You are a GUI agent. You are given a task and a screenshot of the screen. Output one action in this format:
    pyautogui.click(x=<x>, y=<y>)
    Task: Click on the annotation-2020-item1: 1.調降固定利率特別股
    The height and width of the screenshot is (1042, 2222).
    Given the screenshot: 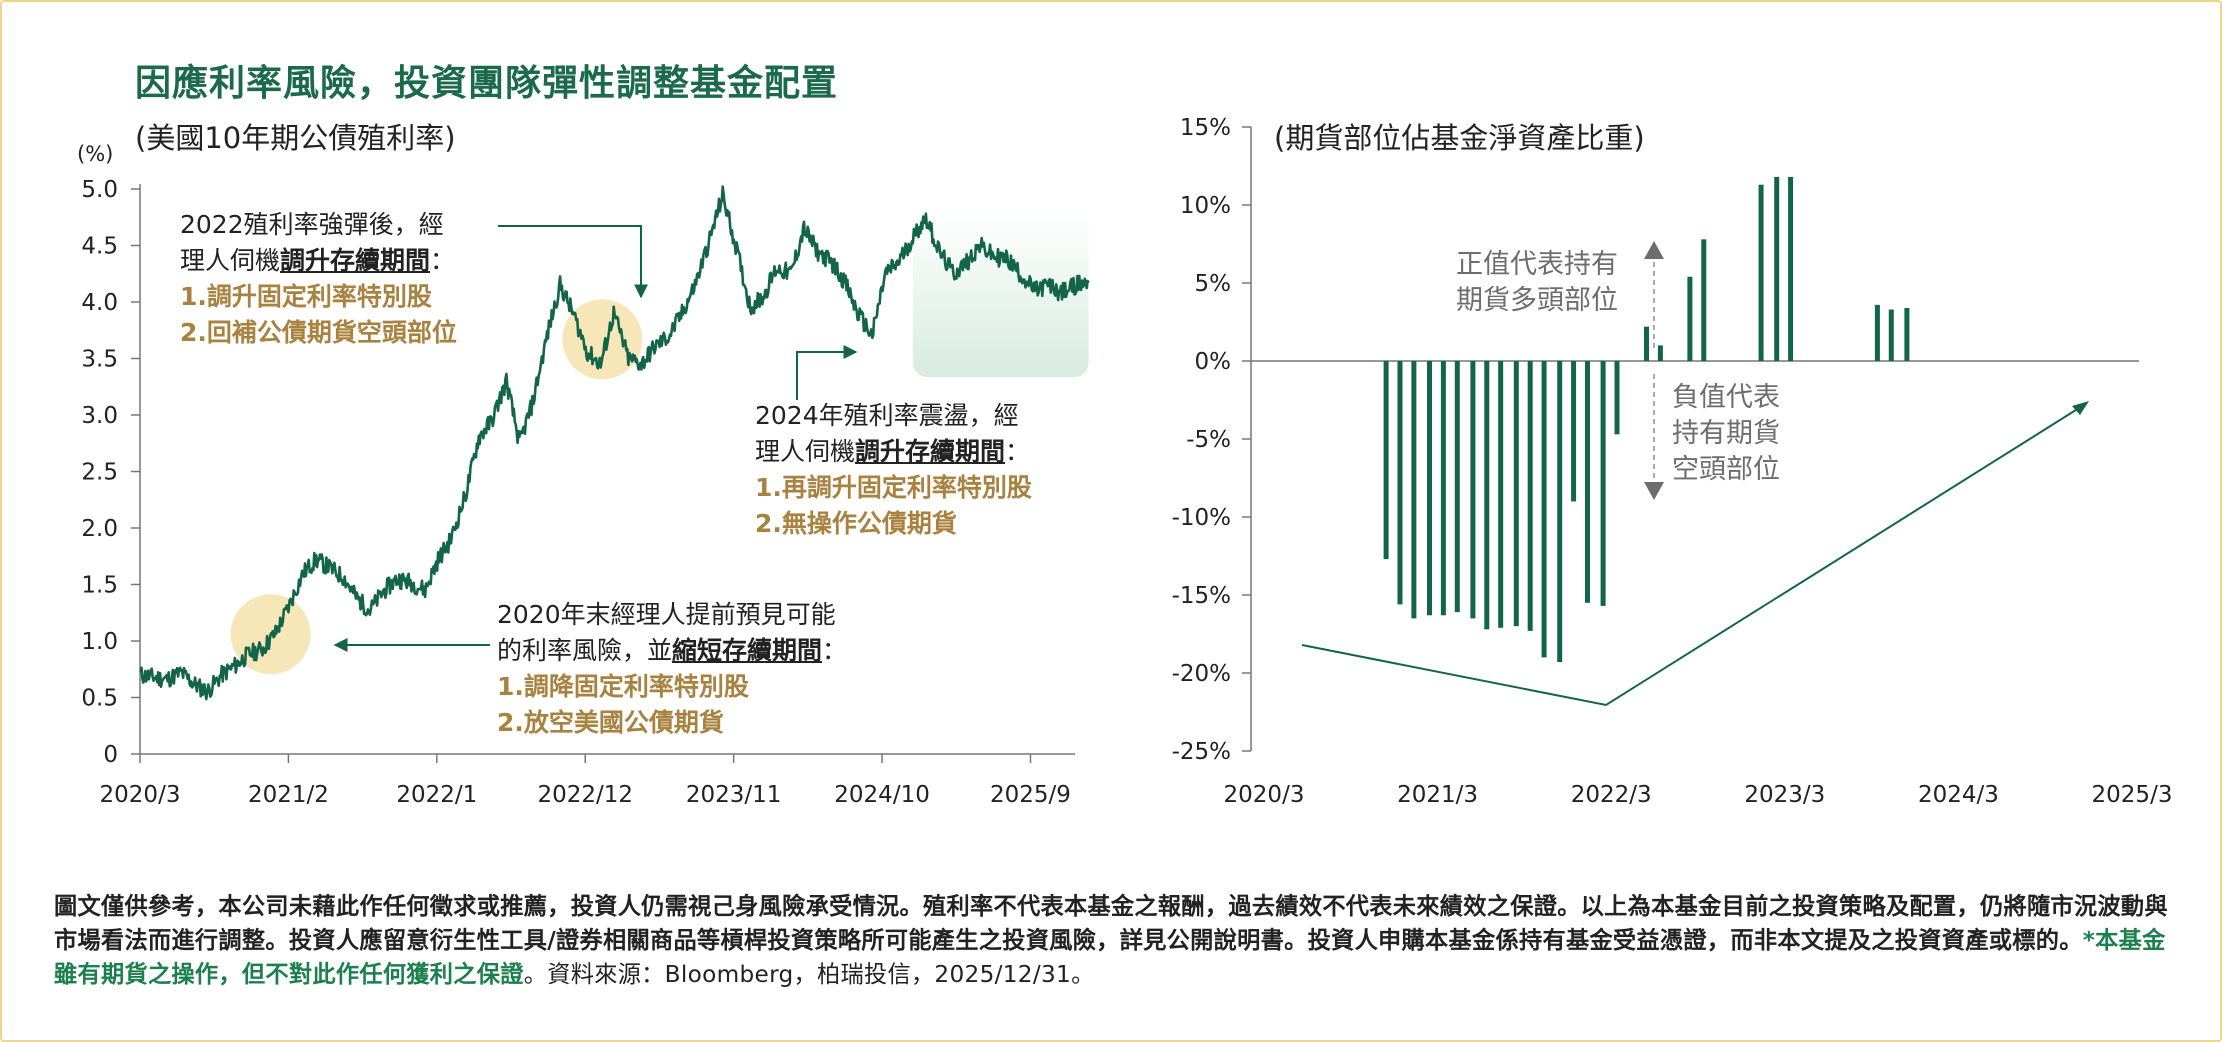 What is the action you would take?
    pyautogui.click(x=623, y=686)
    